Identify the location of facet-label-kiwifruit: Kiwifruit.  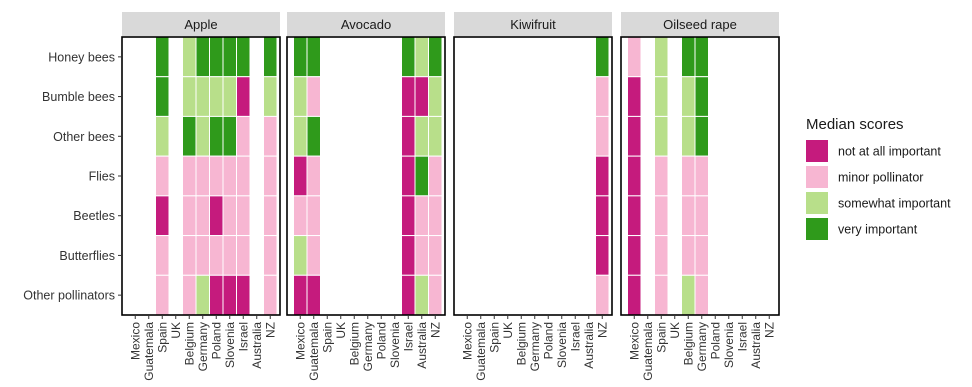
(533, 24).